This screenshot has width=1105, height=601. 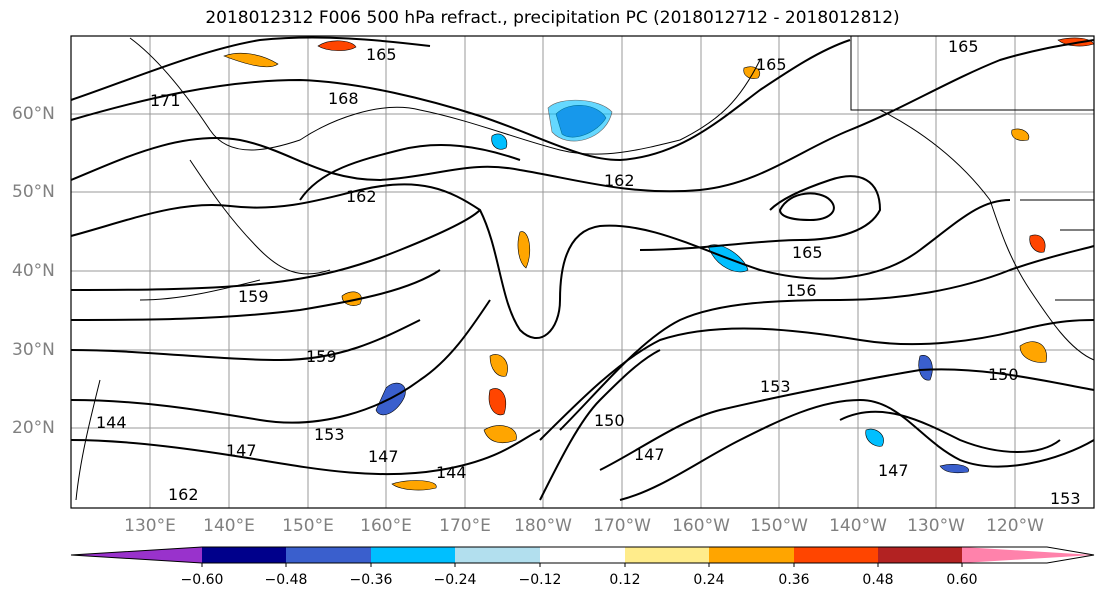 I want to click on lon-label: 150°W, so click(x=779, y=526).